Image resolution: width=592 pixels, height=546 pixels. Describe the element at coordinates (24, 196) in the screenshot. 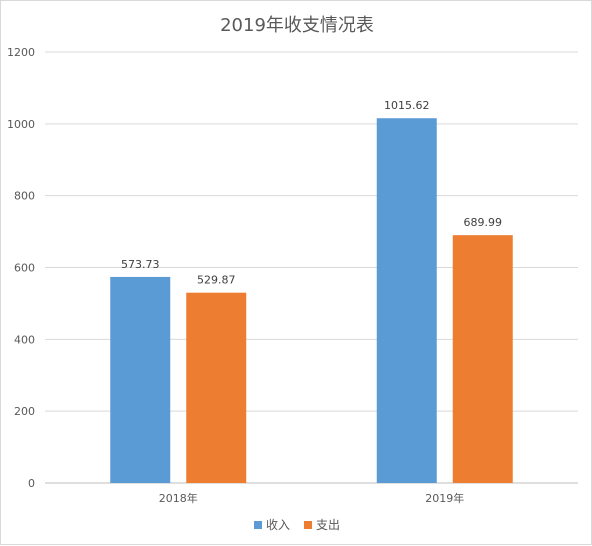

I see `y-tick-label: 800` at that location.